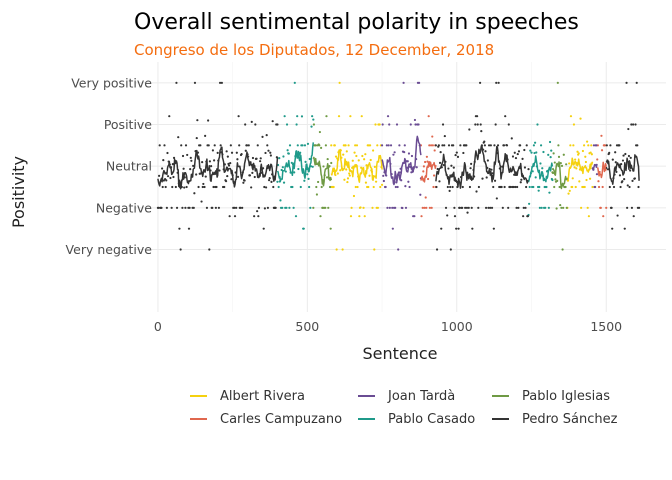 The height and width of the screenshot is (480, 672). What do you see at coordinates (406, 396) in the screenshot?
I see `legend-item: Joan Tardà` at bounding box center [406, 396].